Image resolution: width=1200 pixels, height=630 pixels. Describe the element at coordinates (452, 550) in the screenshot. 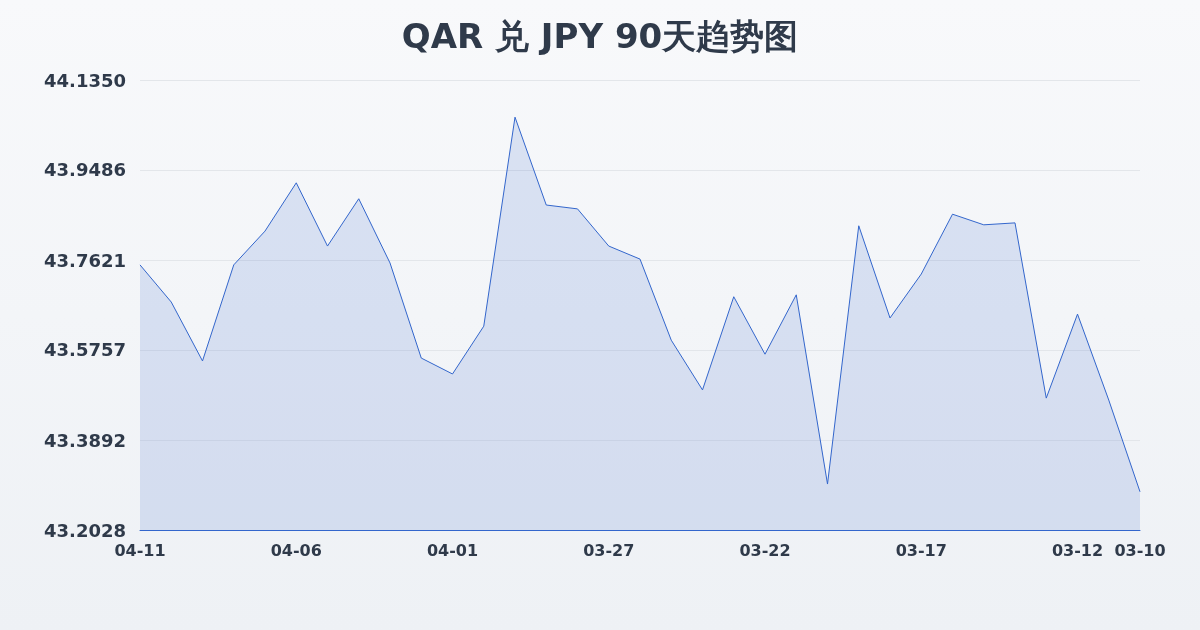

I see `x-tick-label: 04-01` at that location.